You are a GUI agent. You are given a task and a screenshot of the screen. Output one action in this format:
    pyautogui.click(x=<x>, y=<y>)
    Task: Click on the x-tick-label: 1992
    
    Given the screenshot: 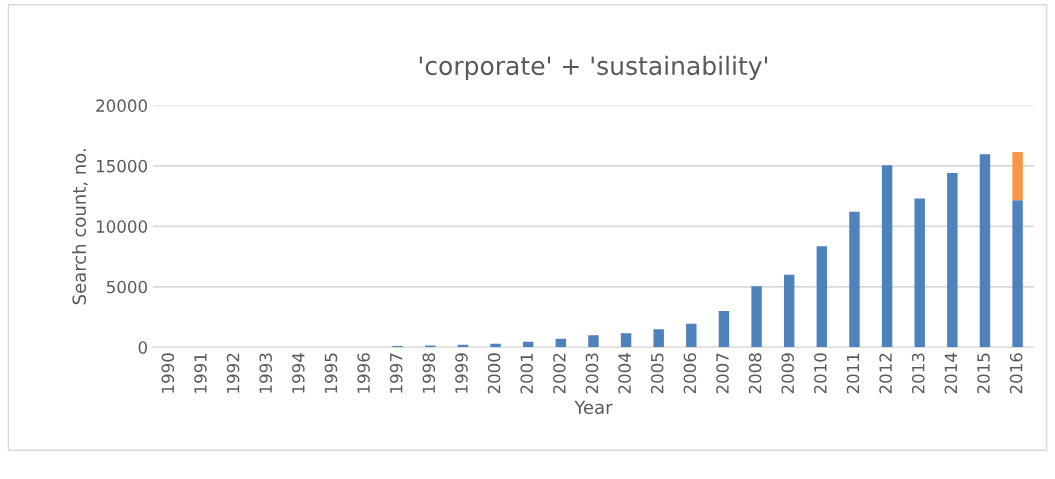 What is the action you would take?
    pyautogui.click(x=233, y=373)
    